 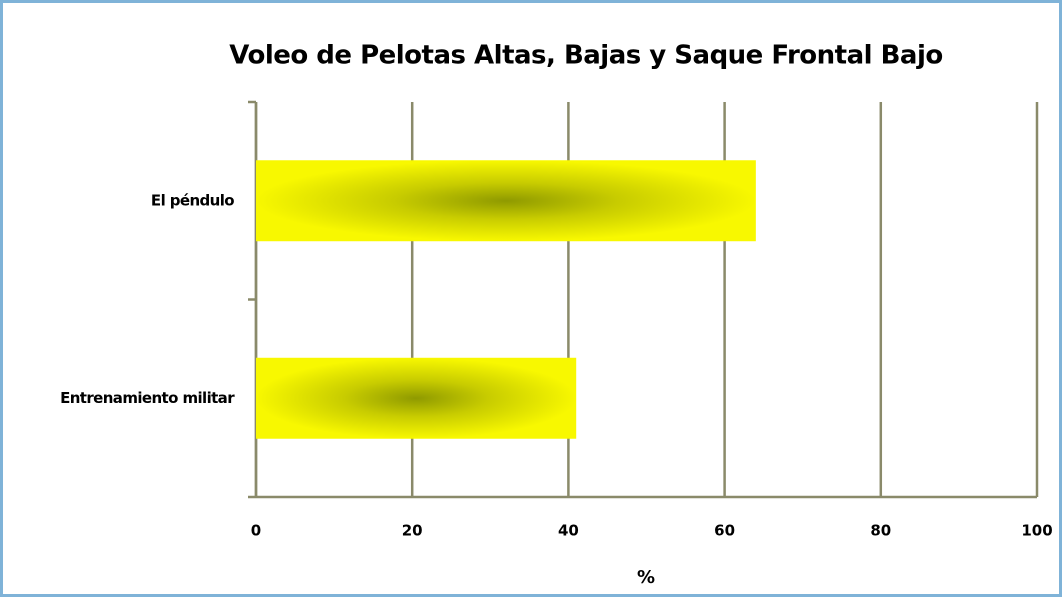 I want to click on x-tick-label: 80, so click(x=880, y=531).